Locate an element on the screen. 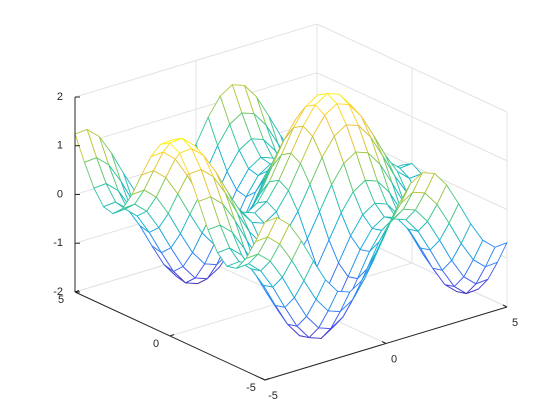  x-tick-label: 0 is located at coordinates (394, 359).